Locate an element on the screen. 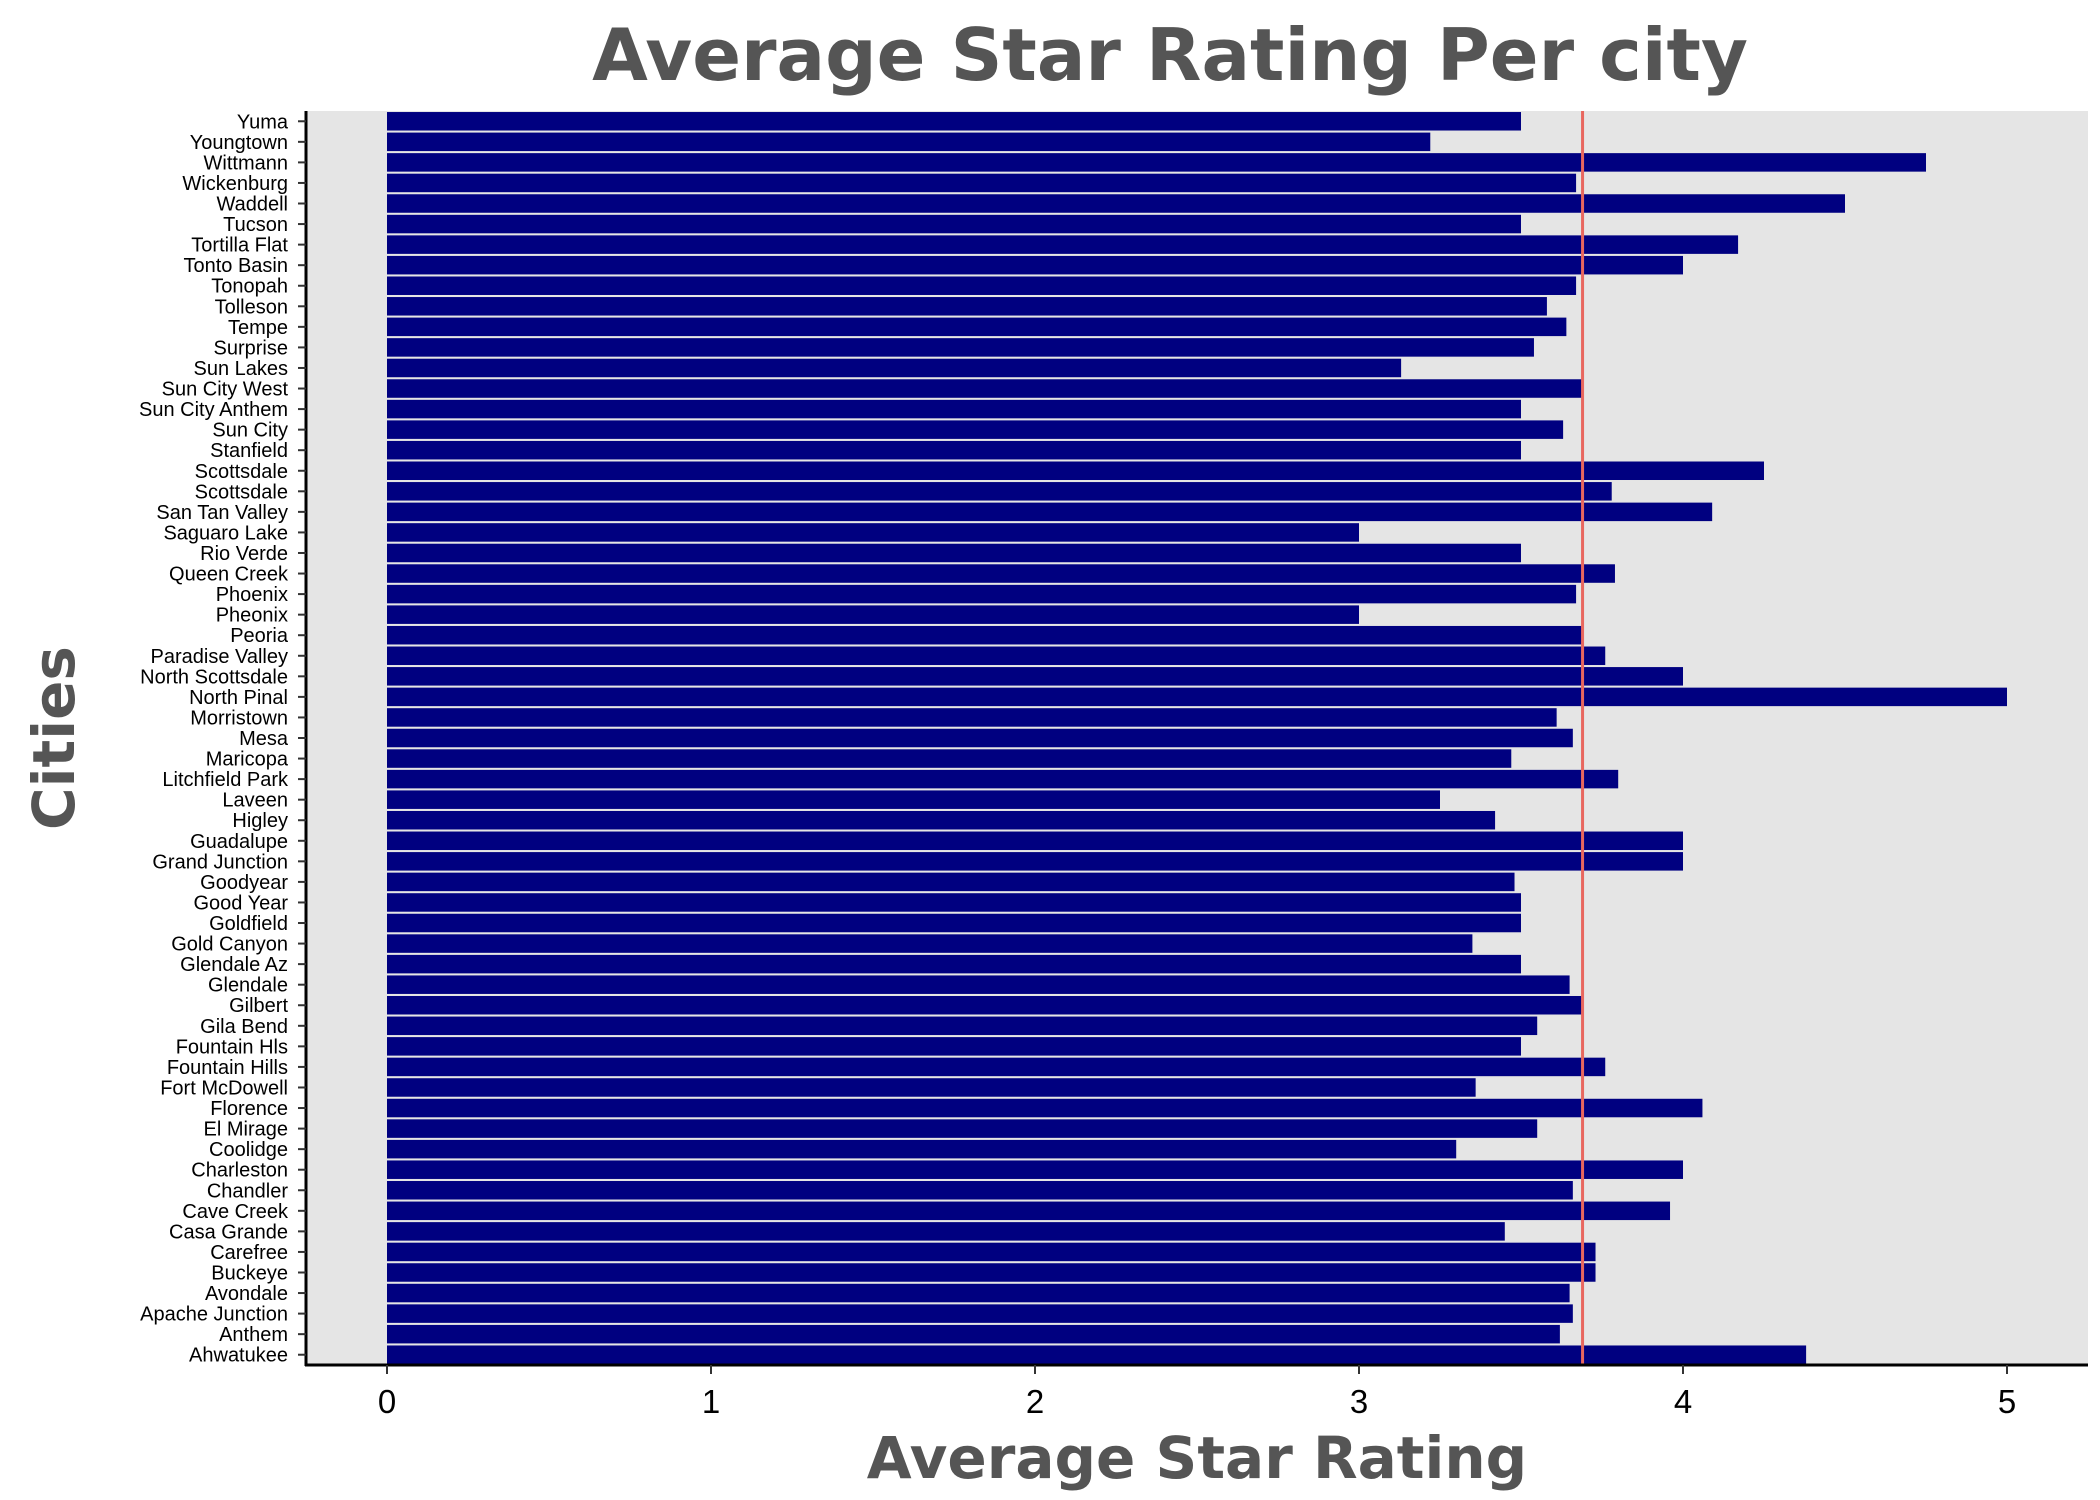 This screenshot has width=2100, height=1500. y-tick-label: Wickenburg is located at coordinates (235, 184).